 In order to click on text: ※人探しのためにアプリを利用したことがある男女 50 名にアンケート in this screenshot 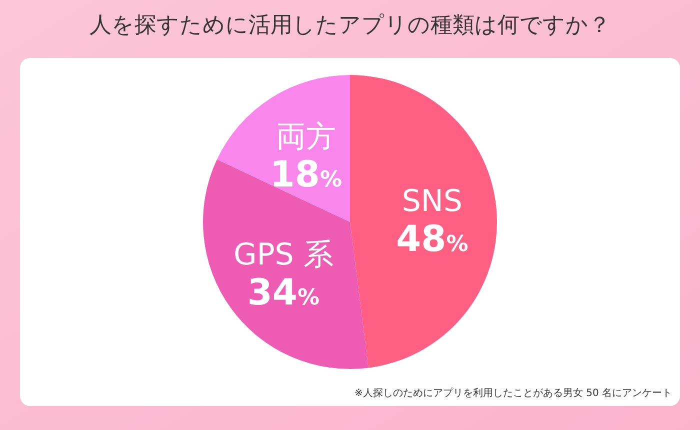, I will do `click(513, 393)`.